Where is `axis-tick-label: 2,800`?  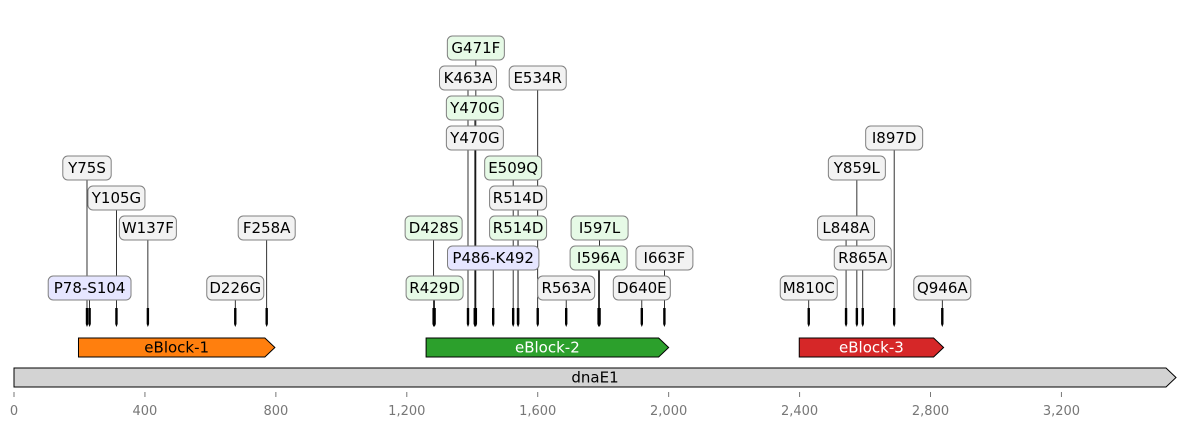 axis-tick-label: 2,800 is located at coordinates (930, 411).